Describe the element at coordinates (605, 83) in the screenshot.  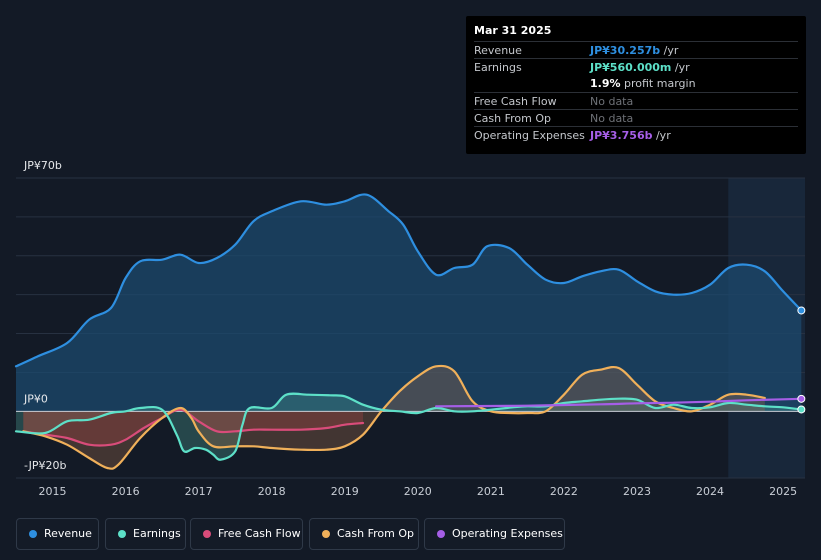
I see `tooltip-value-profit-margin: 1.9%` at that location.